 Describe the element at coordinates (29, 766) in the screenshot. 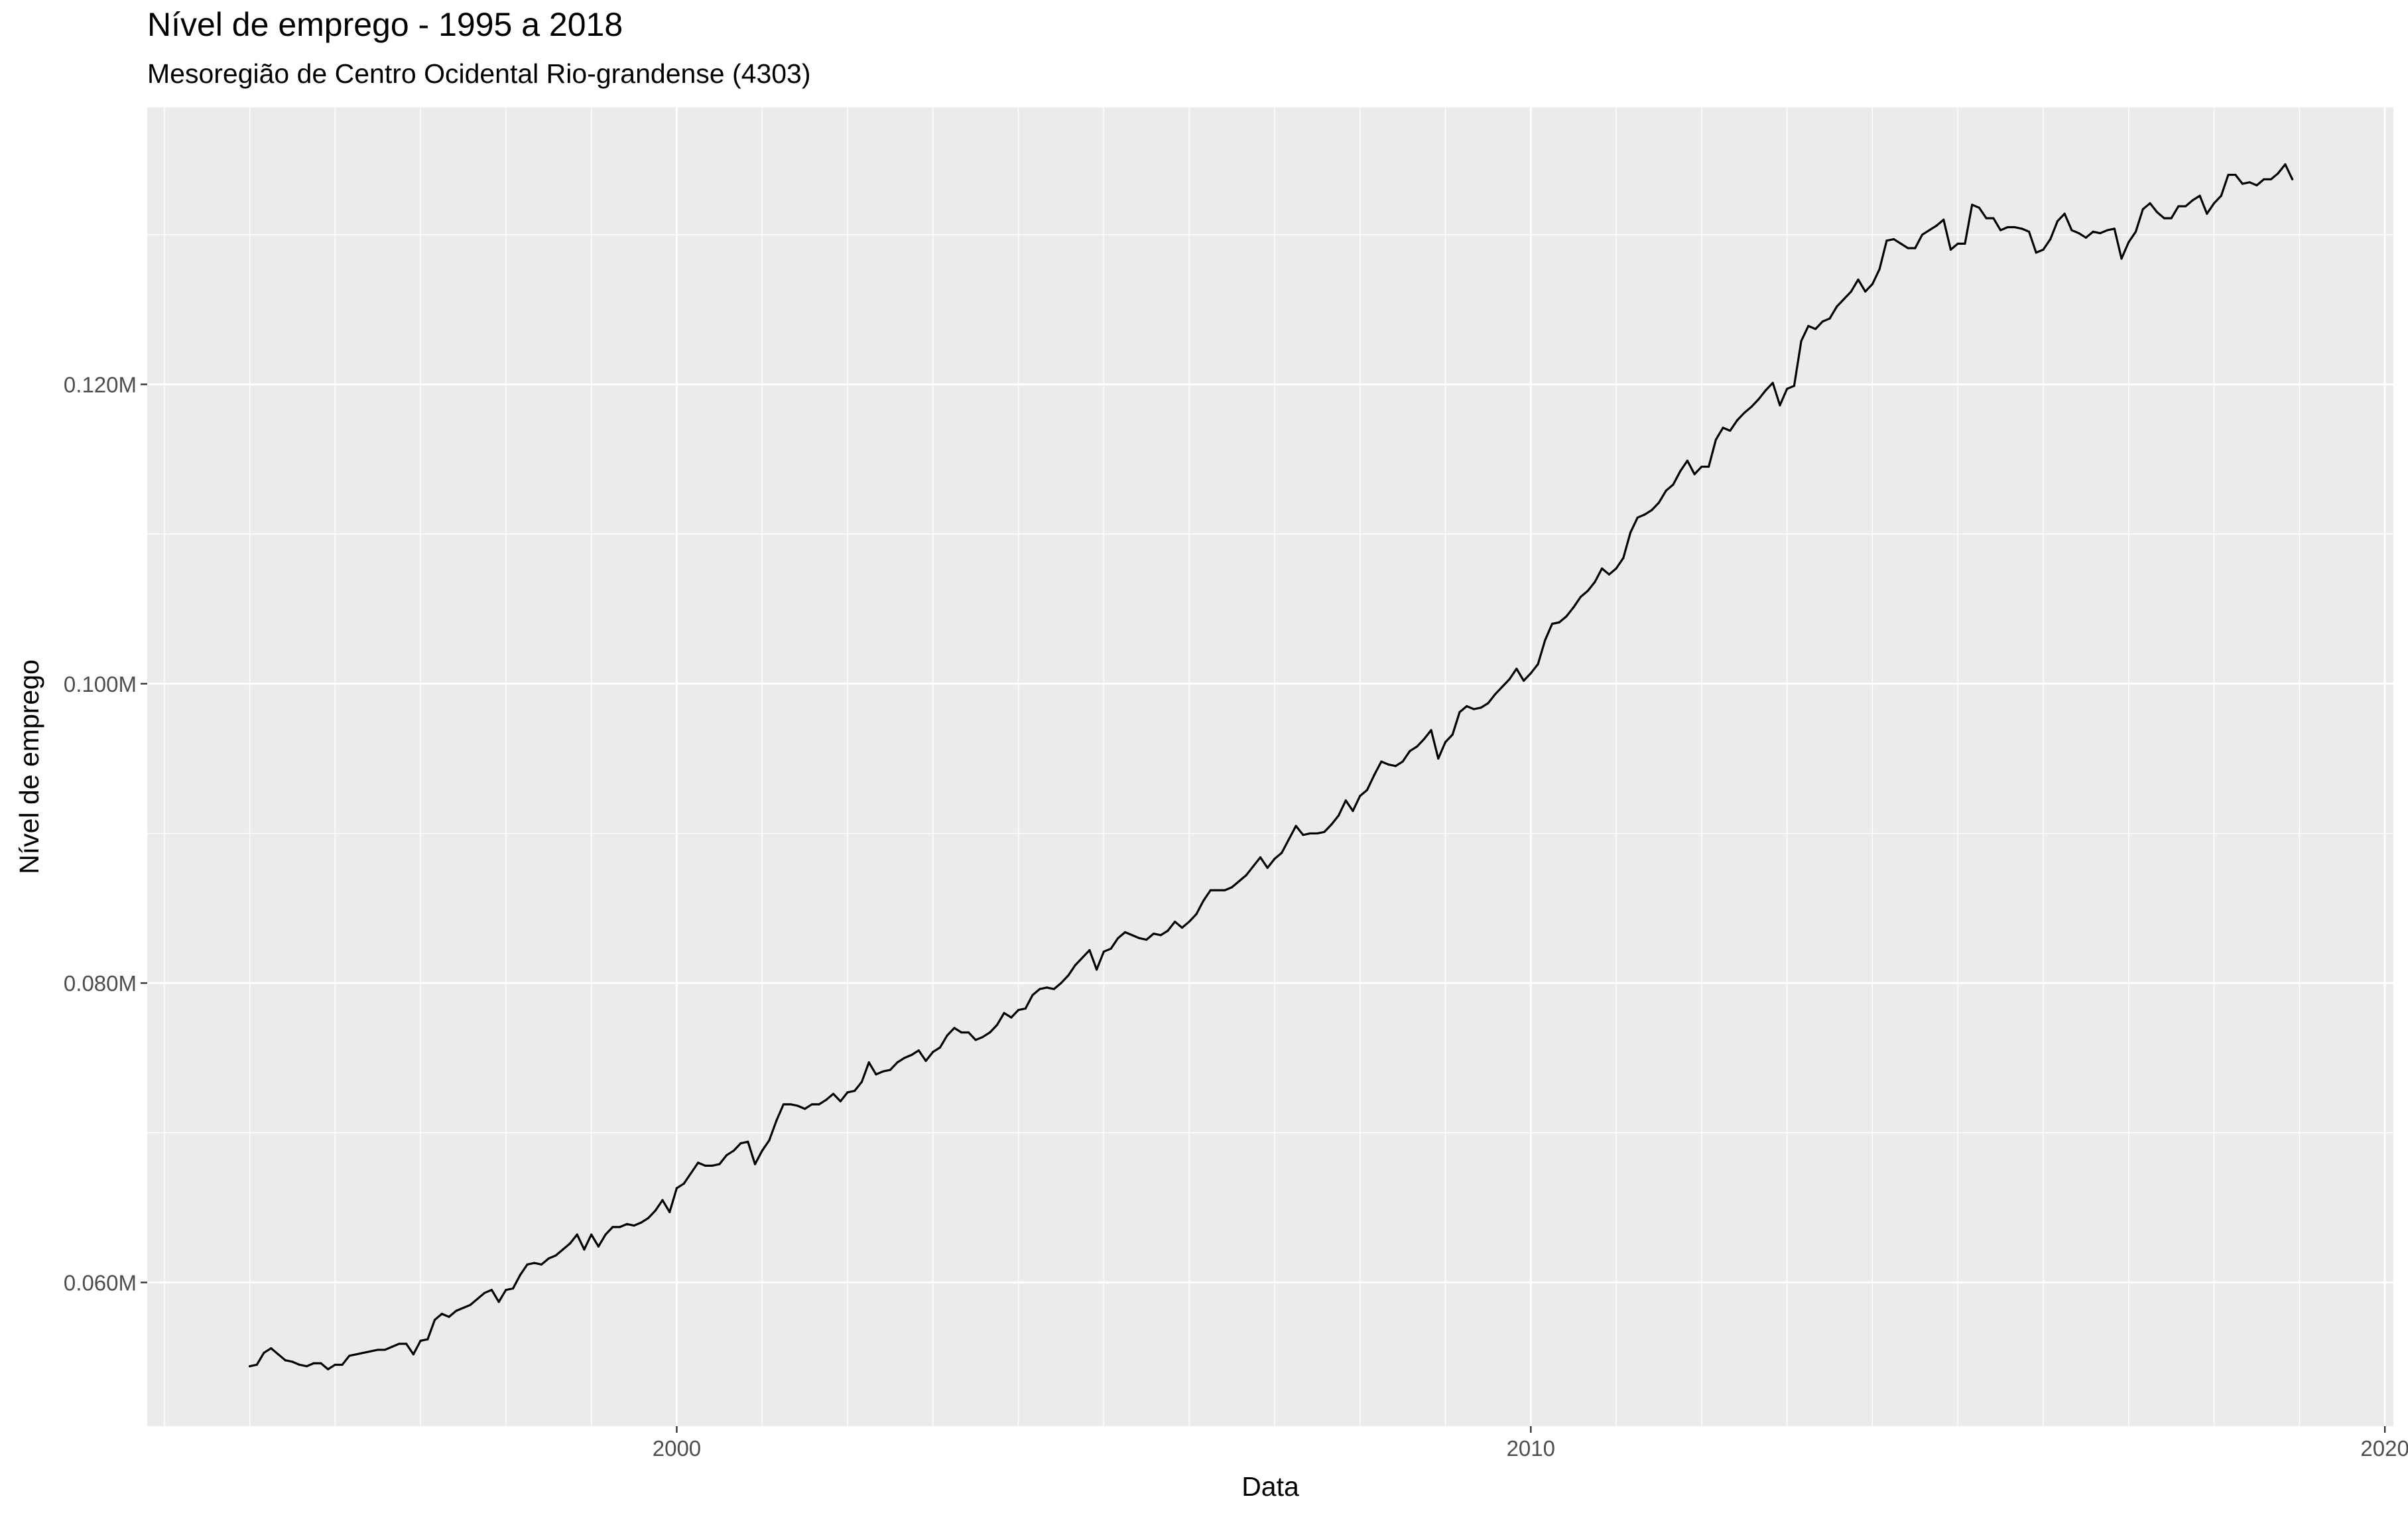

I see `y-axis-title: Nível de emprego` at that location.